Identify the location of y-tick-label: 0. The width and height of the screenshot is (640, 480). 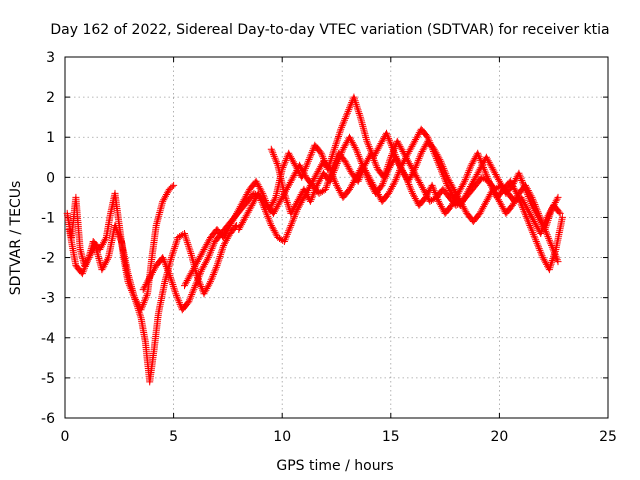
(50, 178).